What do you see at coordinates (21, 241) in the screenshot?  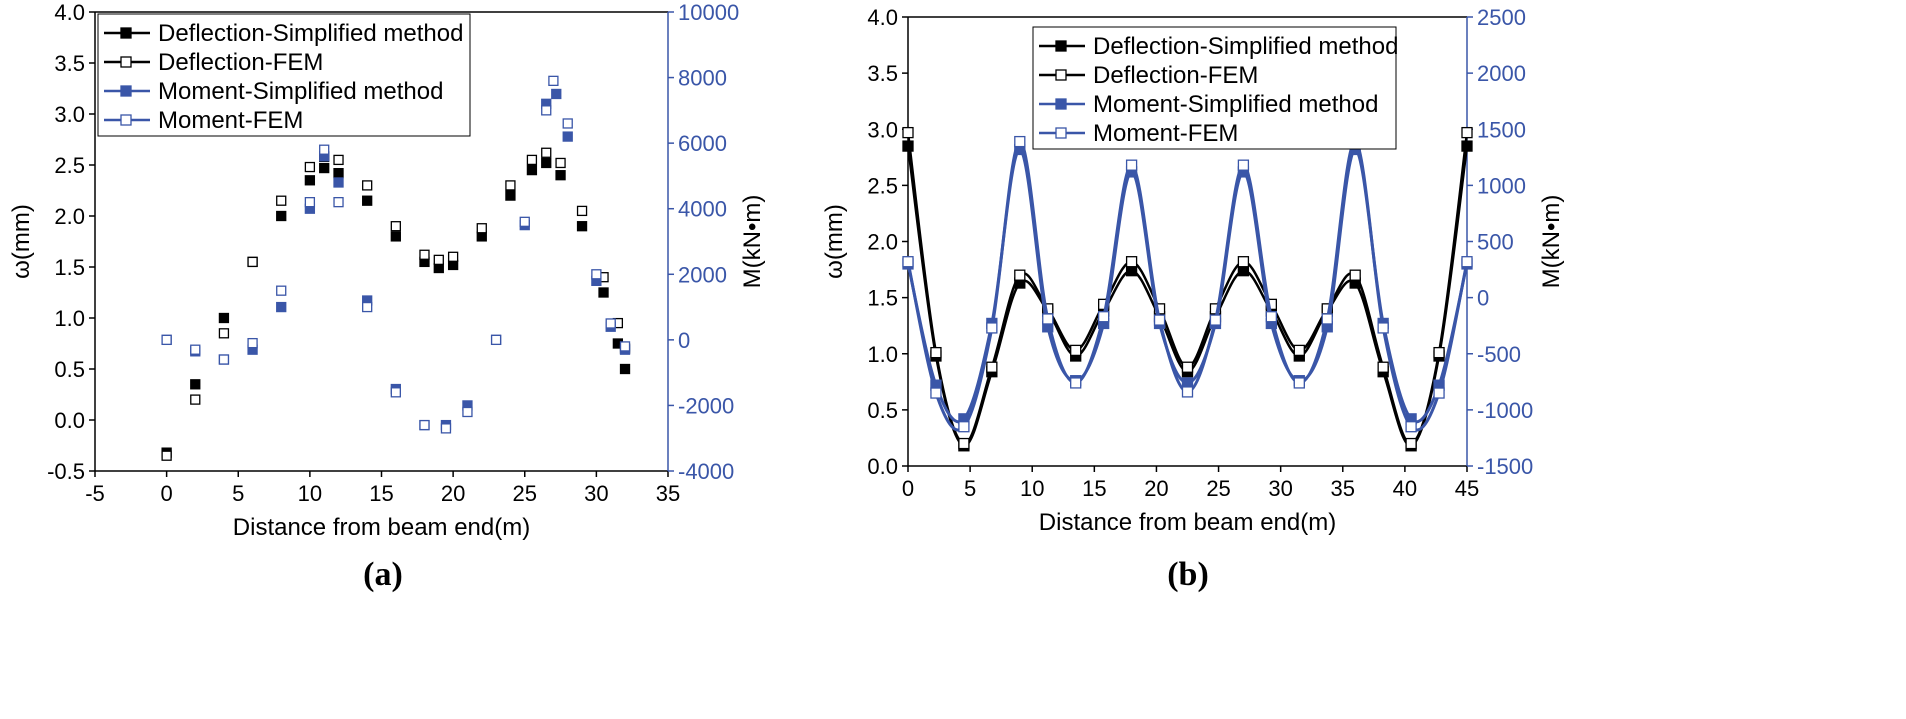 I see `y-axis-label: ω(mm)` at bounding box center [21, 241].